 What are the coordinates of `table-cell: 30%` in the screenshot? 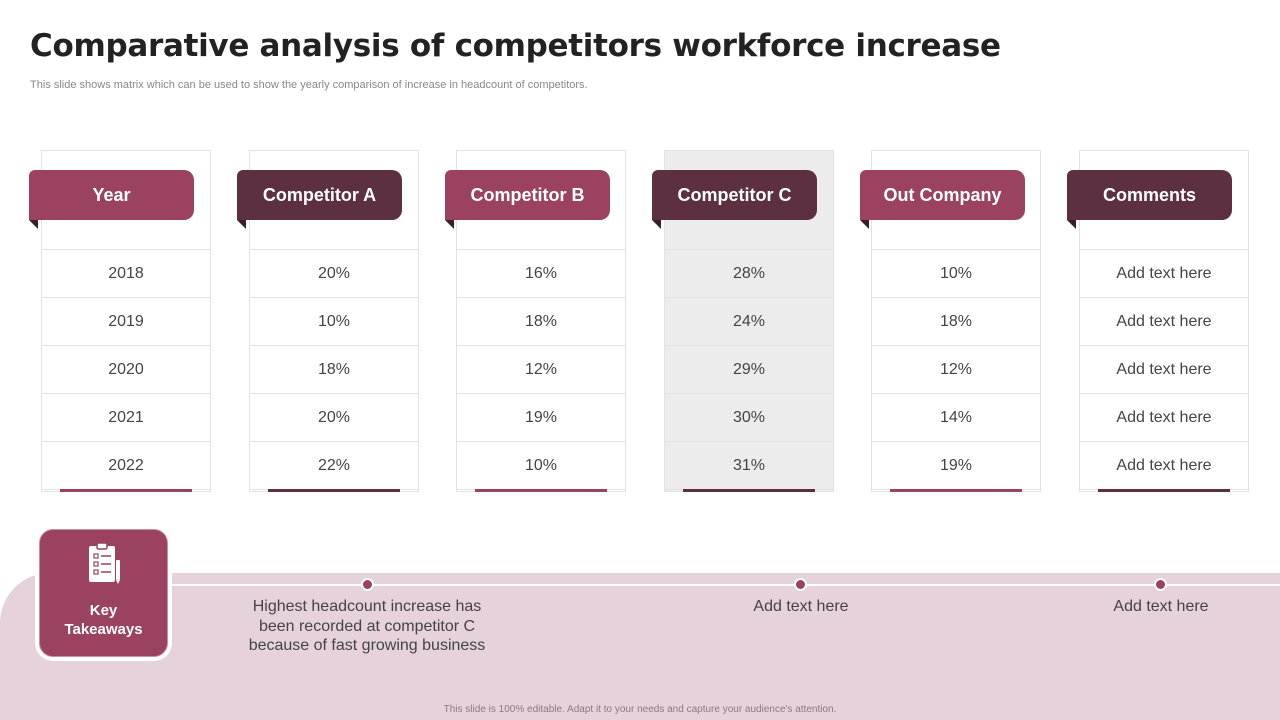 It's located at (749, 418).